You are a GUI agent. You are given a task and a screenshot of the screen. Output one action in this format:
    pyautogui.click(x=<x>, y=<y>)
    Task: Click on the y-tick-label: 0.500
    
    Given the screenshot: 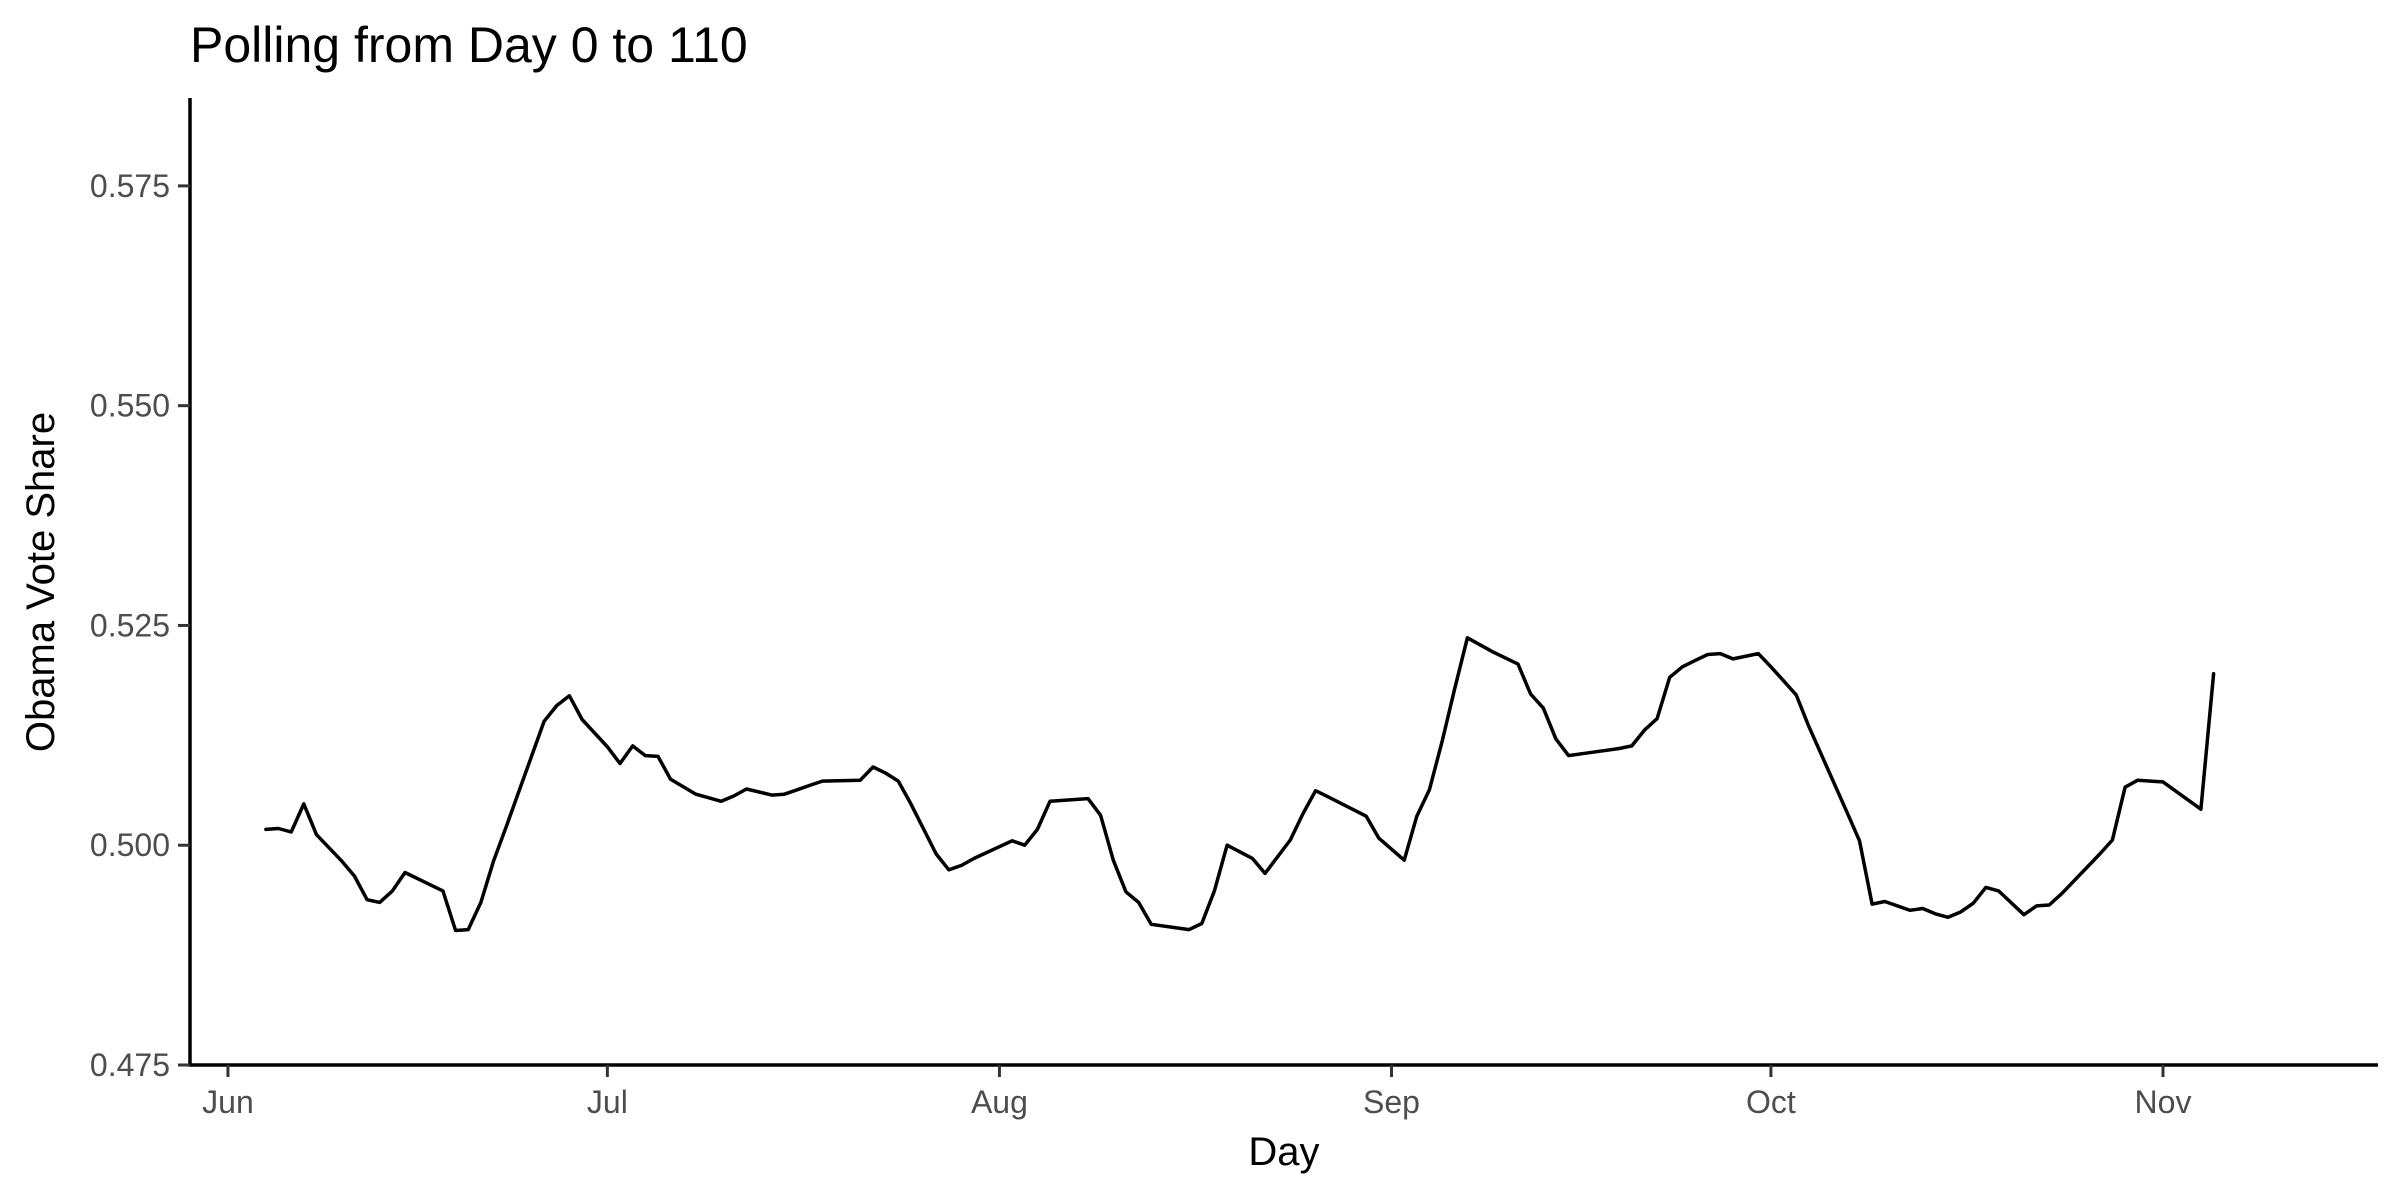 What is the action you would take?
    pyautogui.click(x=130, y=845)
    